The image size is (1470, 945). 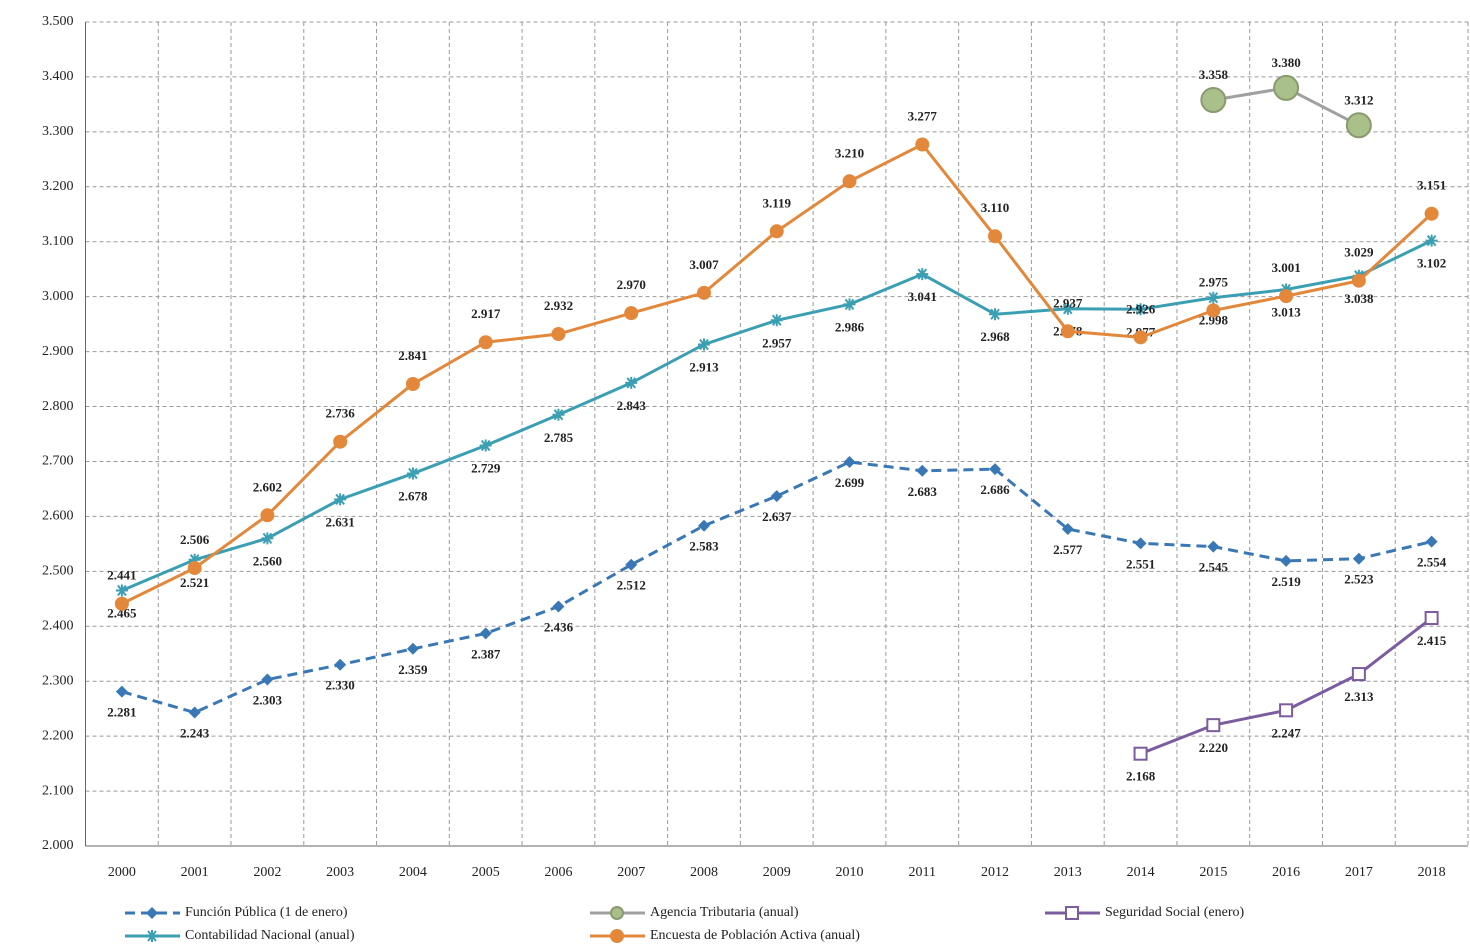 What do you see at coordinates (486, 313) in the screenshot?
I see `value-label: 2.917` at bounding box center [486, 313].